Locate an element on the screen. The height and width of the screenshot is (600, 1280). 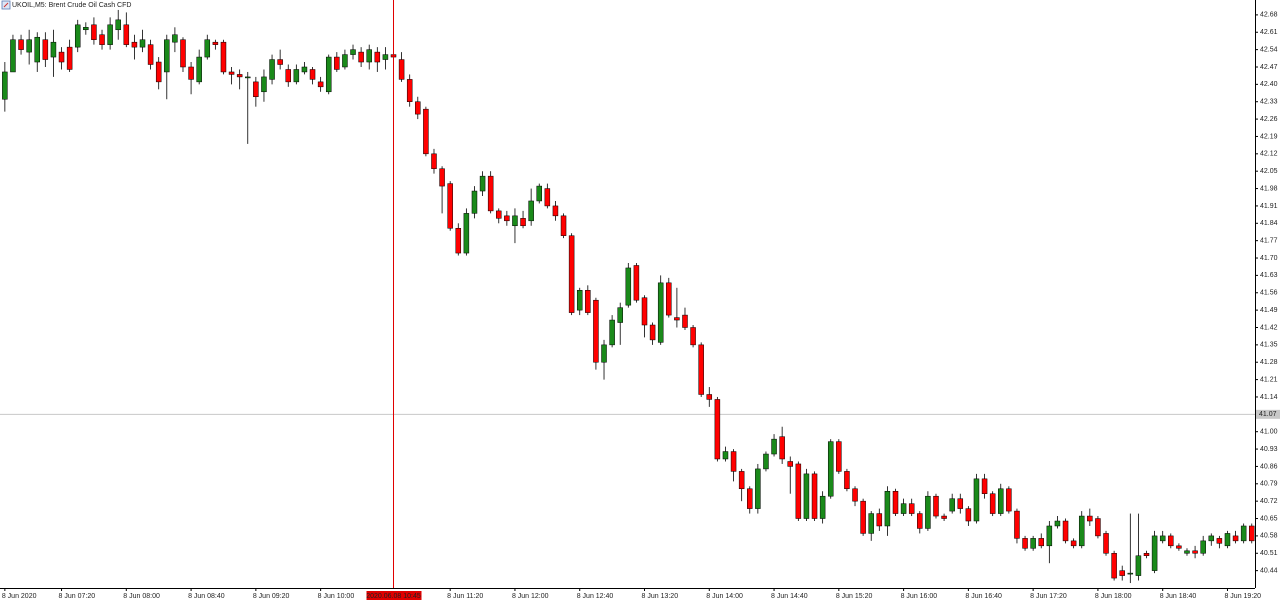
x-tick-label: 8 Jun 11:20 is located at coordinates (465, 596).